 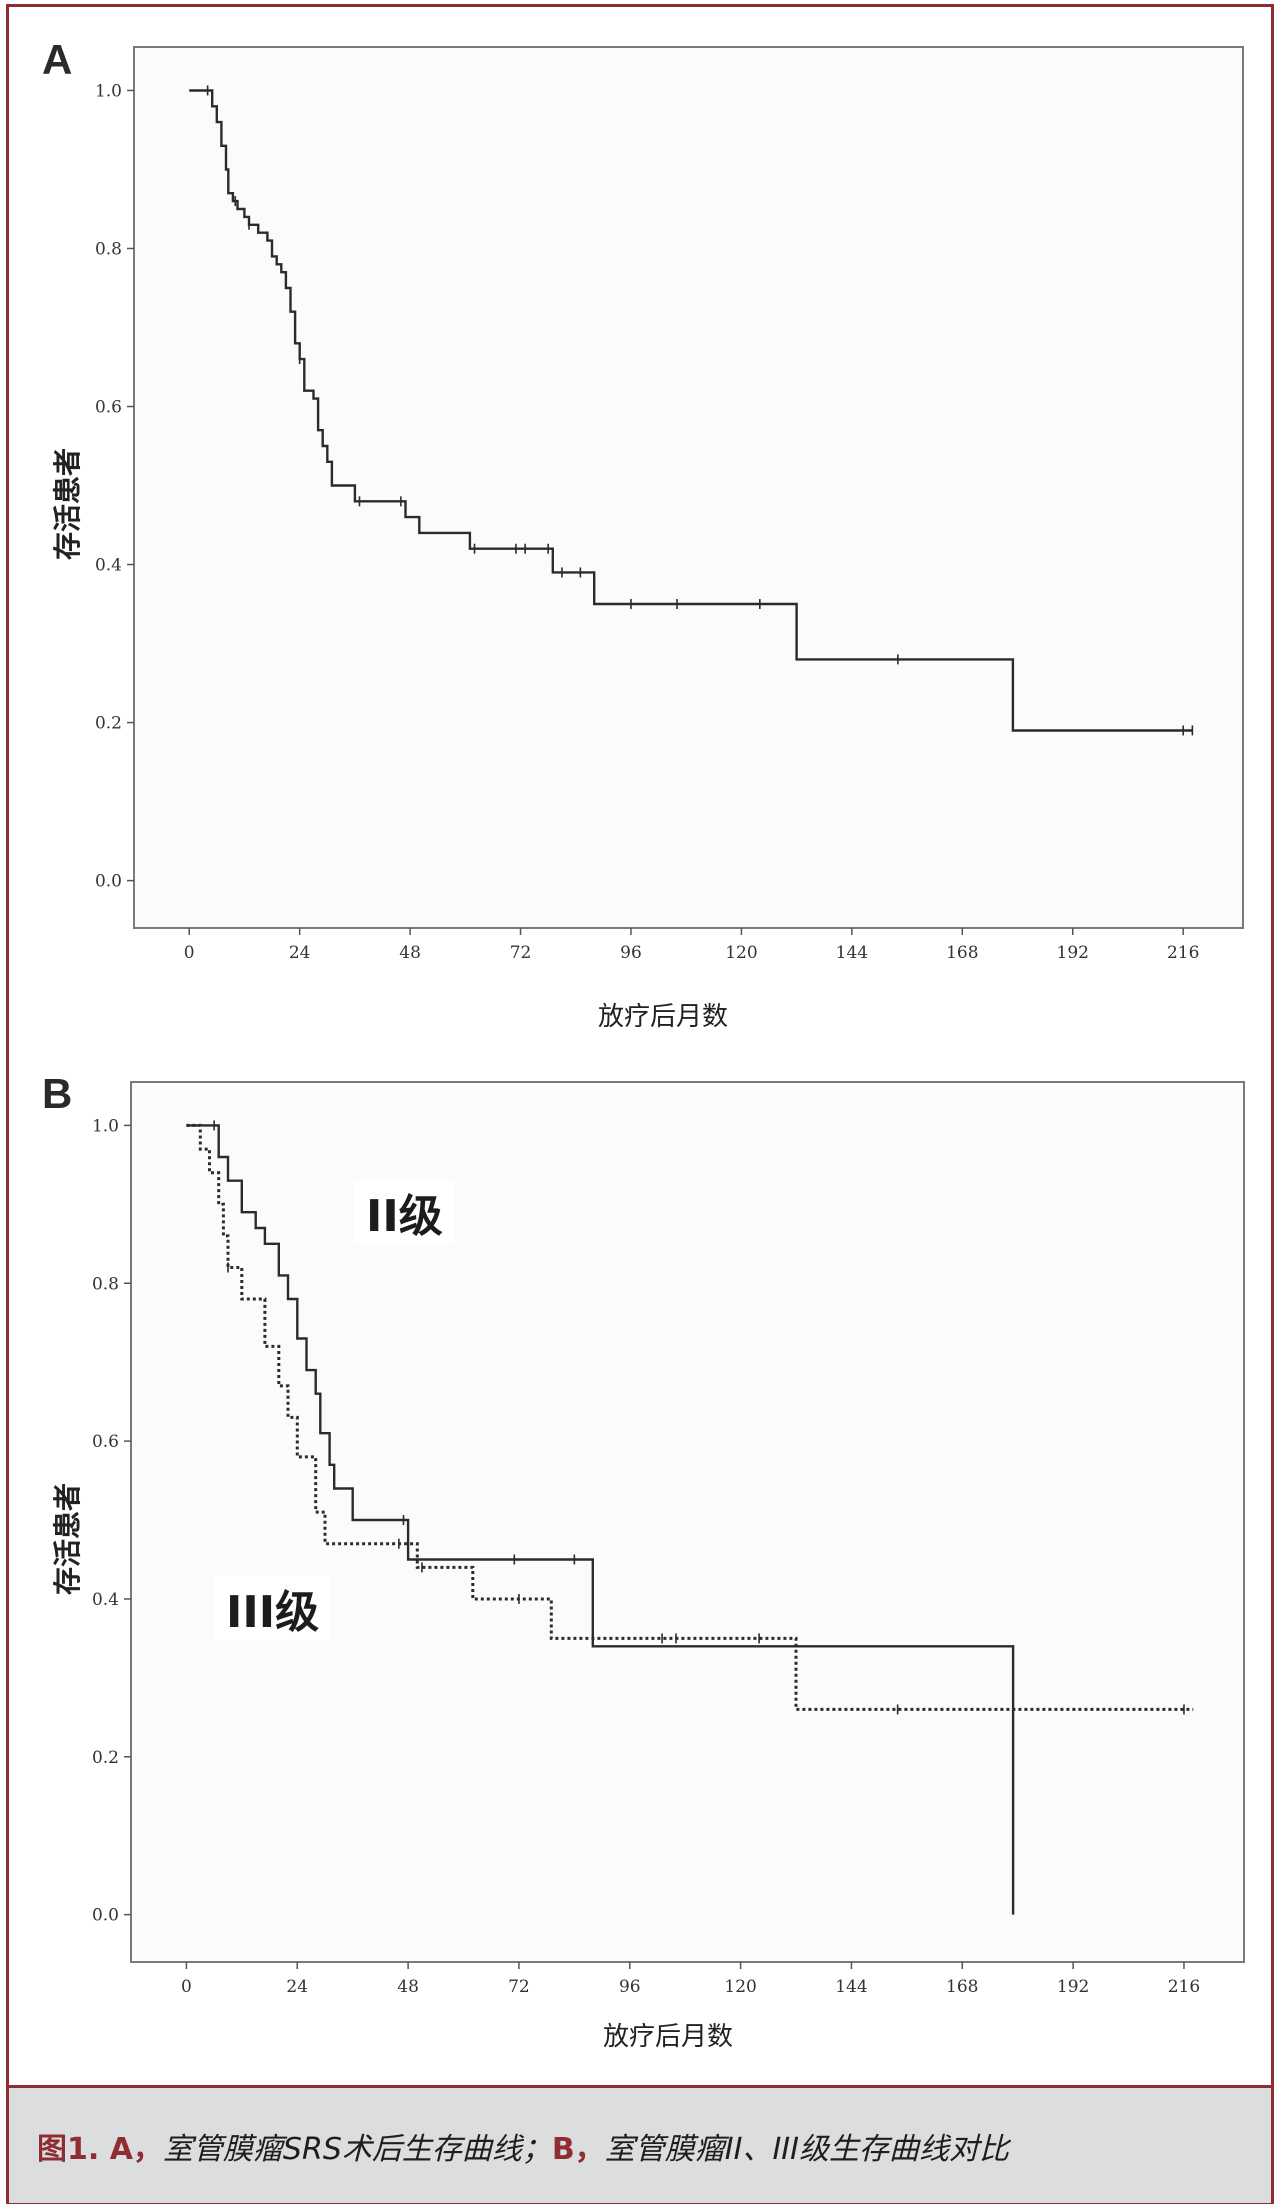 What do you see at coordinates (108, 249) in the screenshot?
I see `a-y-tick-label: 0.8` at bounding box center [108, 249].